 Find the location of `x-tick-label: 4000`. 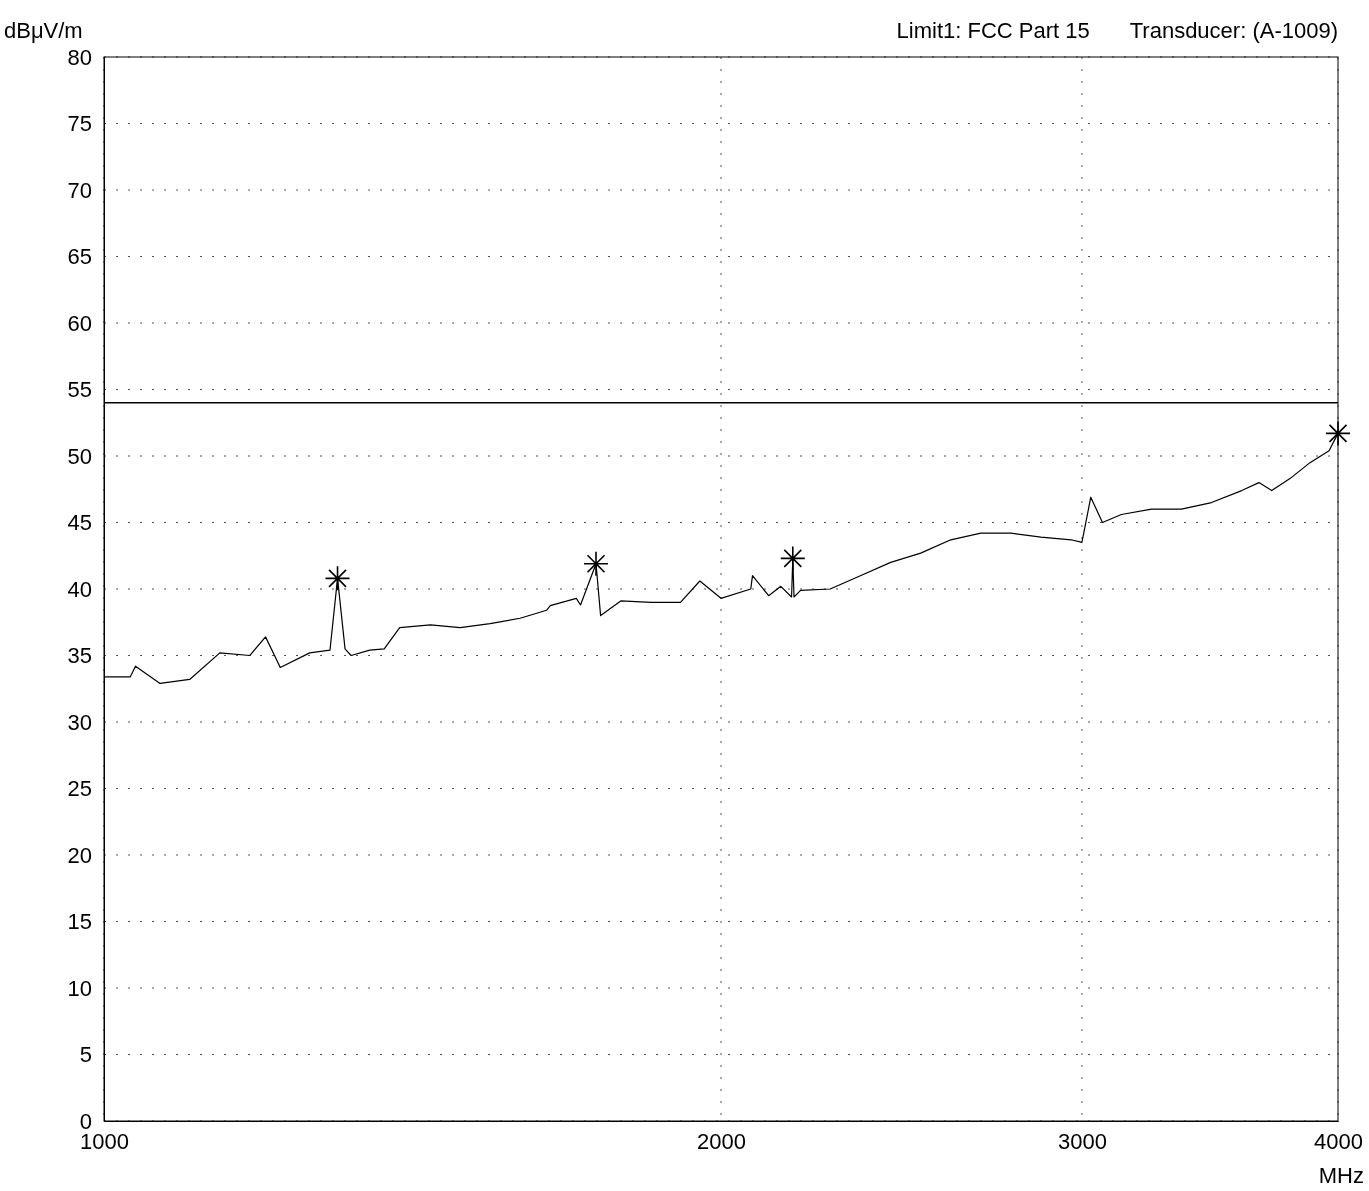

x-tick-label: 4000 is located at coordinates (1338, 1141).